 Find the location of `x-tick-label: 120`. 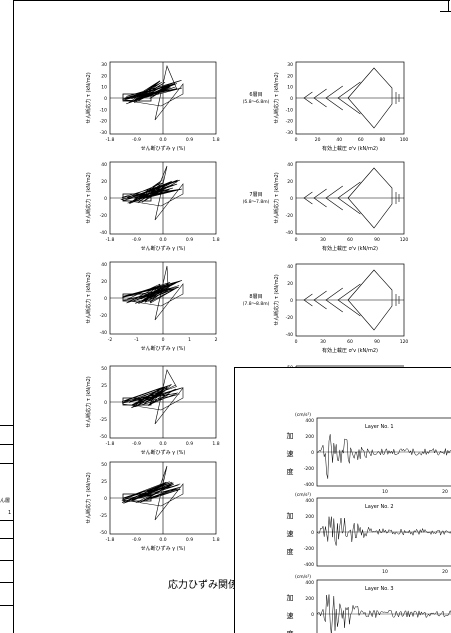

x-tick-label: 120 is located at coordinates (404, 342).